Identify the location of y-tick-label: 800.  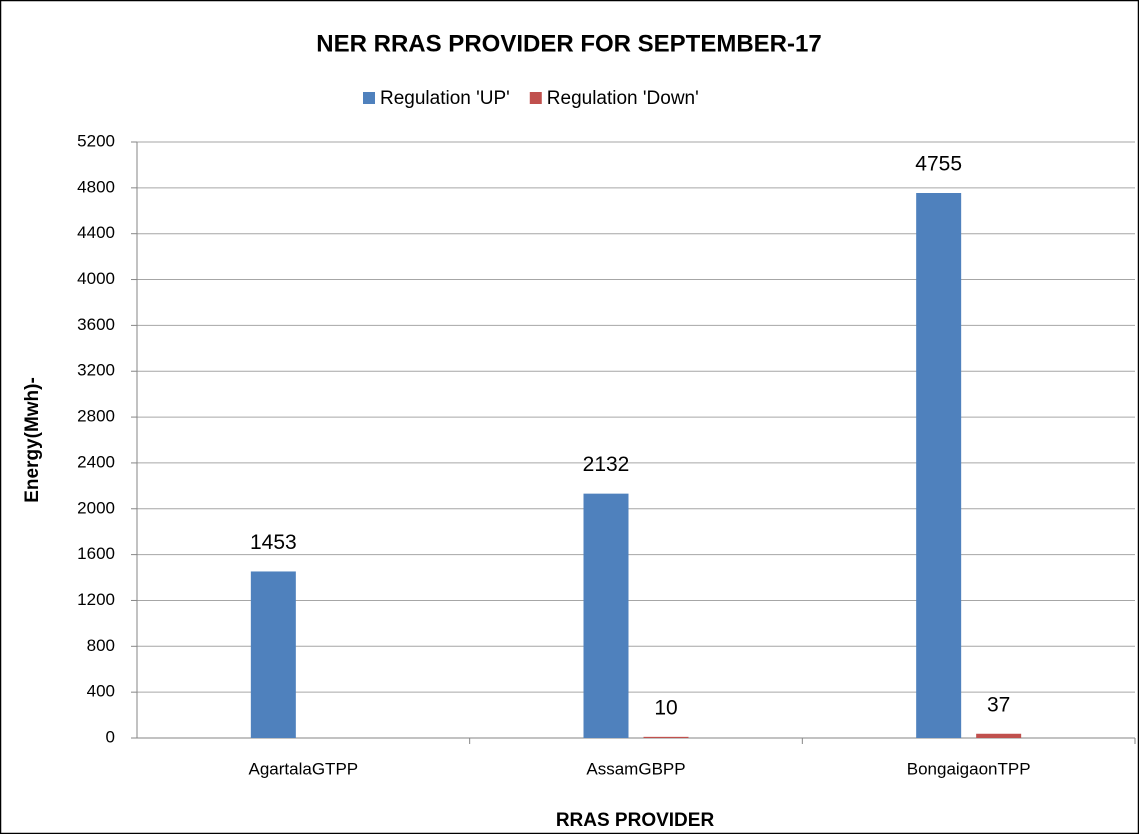
(101, 645).